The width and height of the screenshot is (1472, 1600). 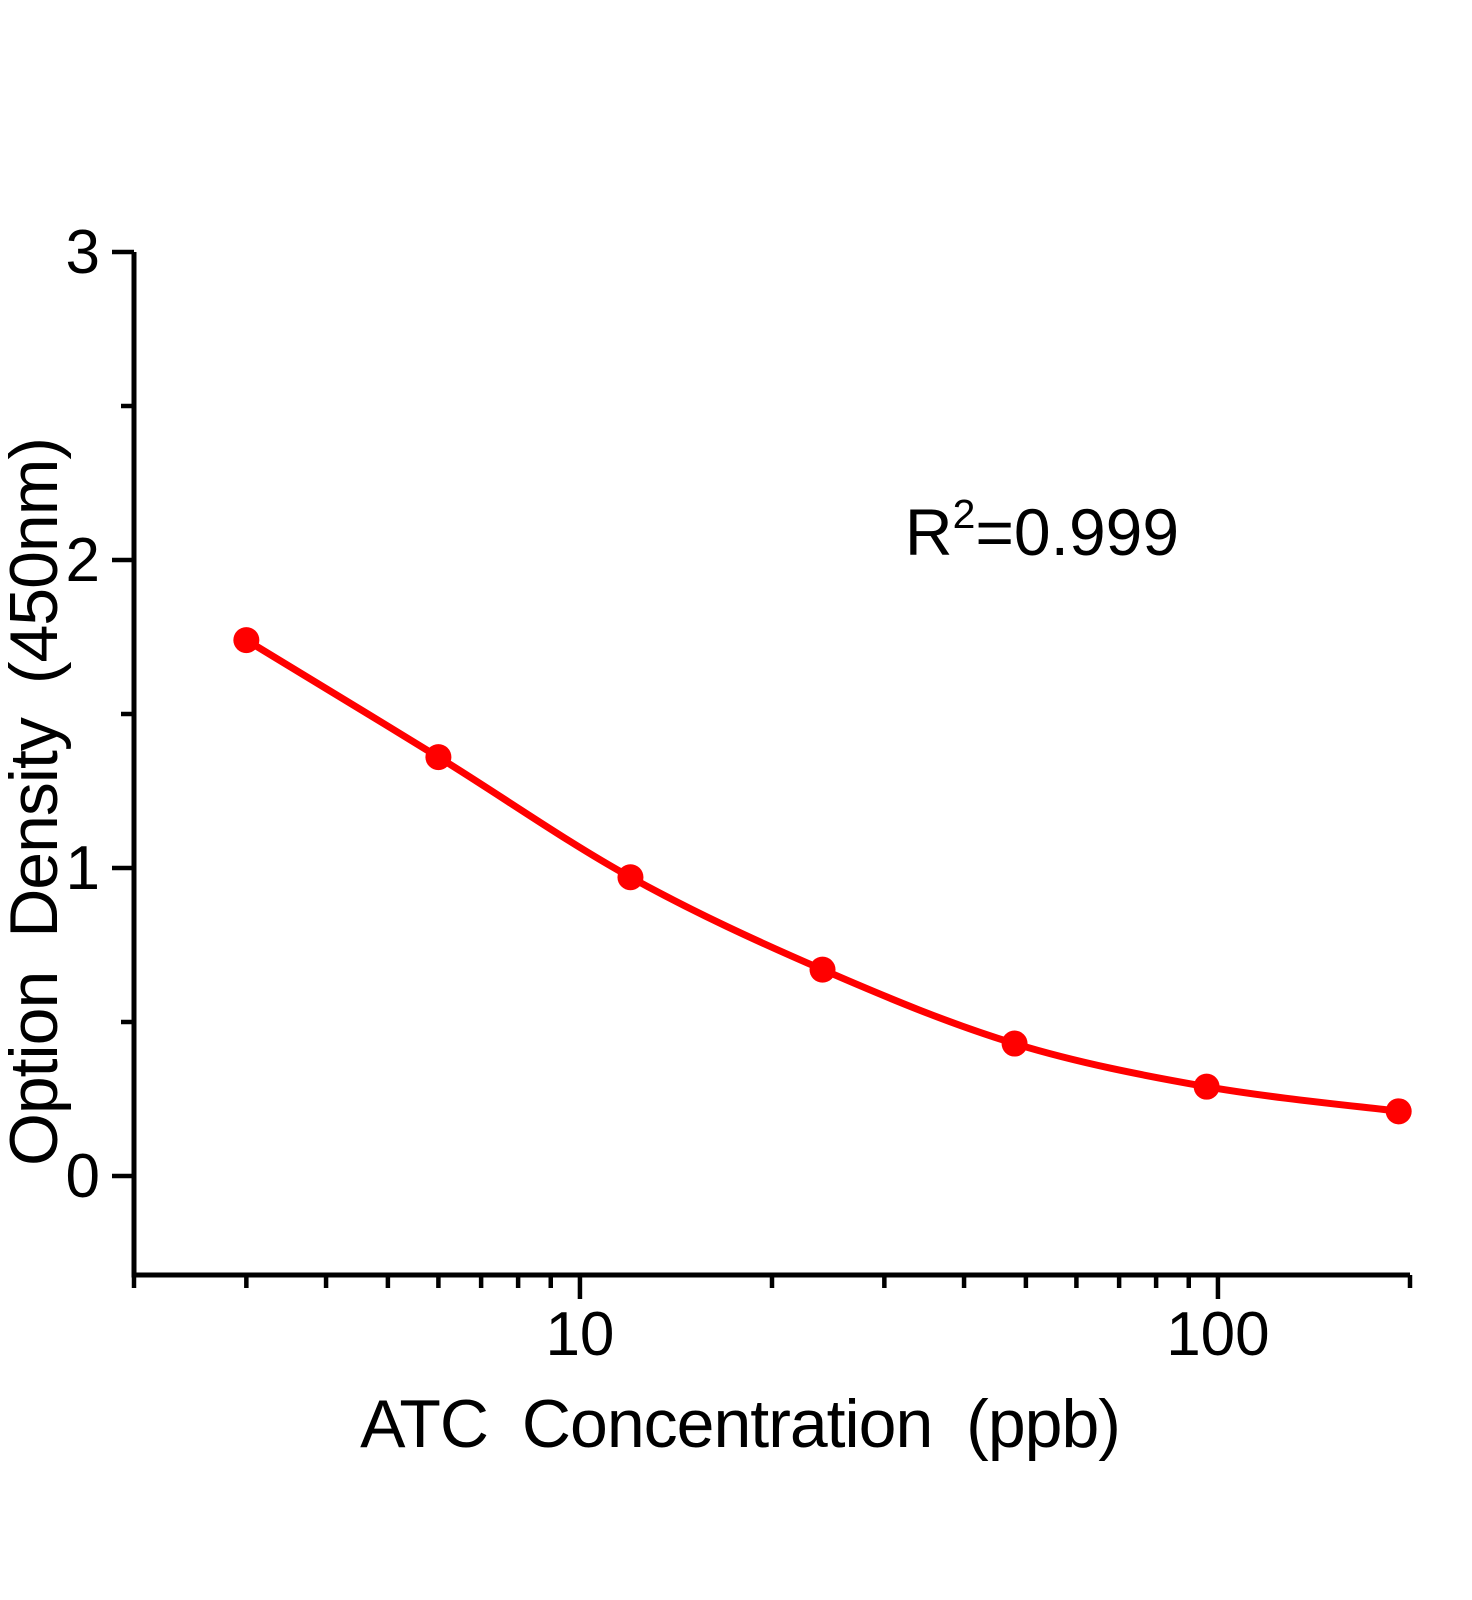 What do you see at coordinates (1077, 532) in the screenshot?
I see `r-squared-value: =0.999` at bounding box center [1077, 532].